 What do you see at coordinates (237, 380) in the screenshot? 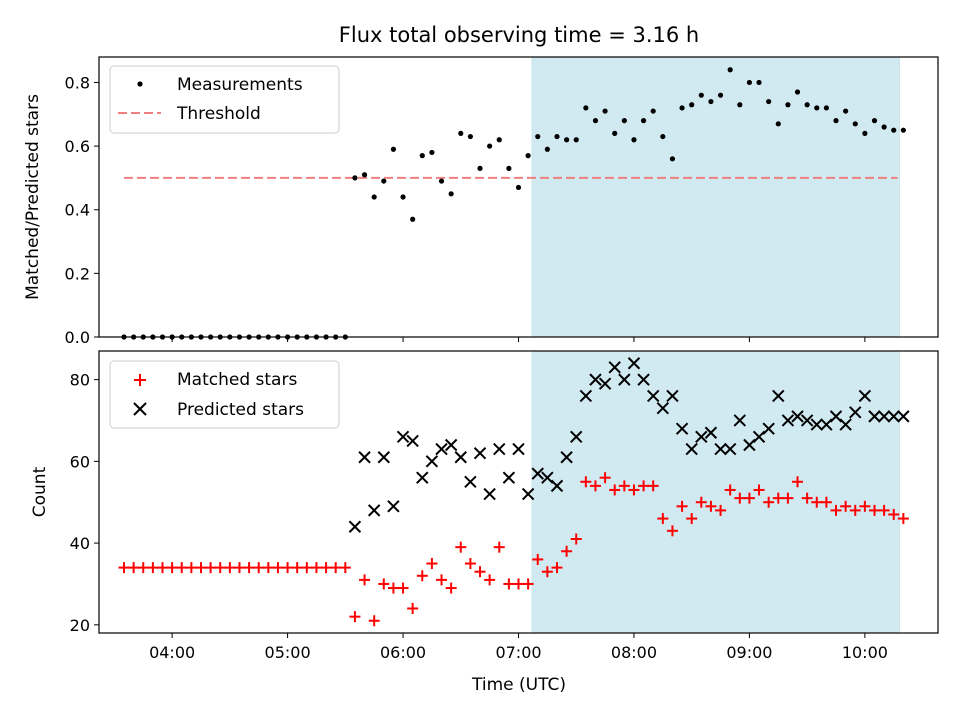
I see `legend-matched-label: Matched stars` at bounding box center [237, 380].